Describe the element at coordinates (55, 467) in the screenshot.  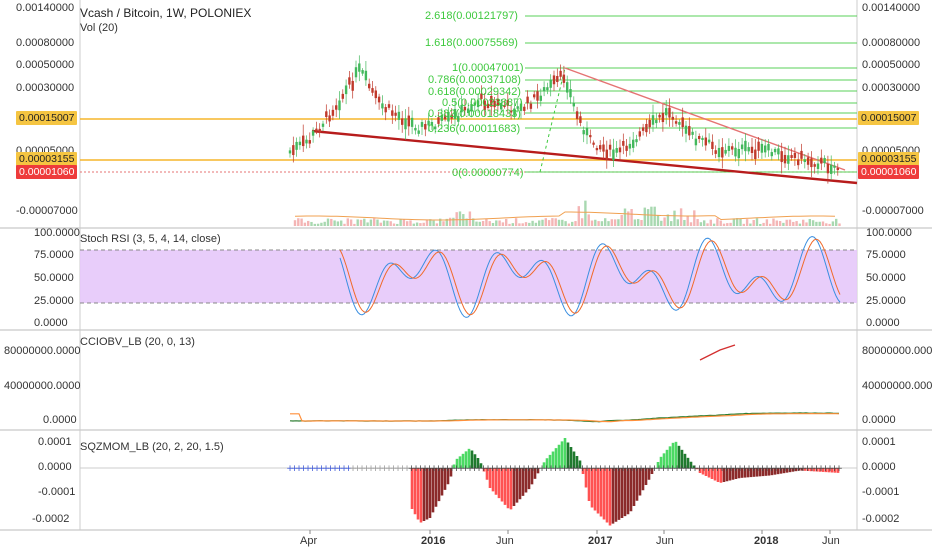
I see `sqz-left-tick: 0.0000` at that location.